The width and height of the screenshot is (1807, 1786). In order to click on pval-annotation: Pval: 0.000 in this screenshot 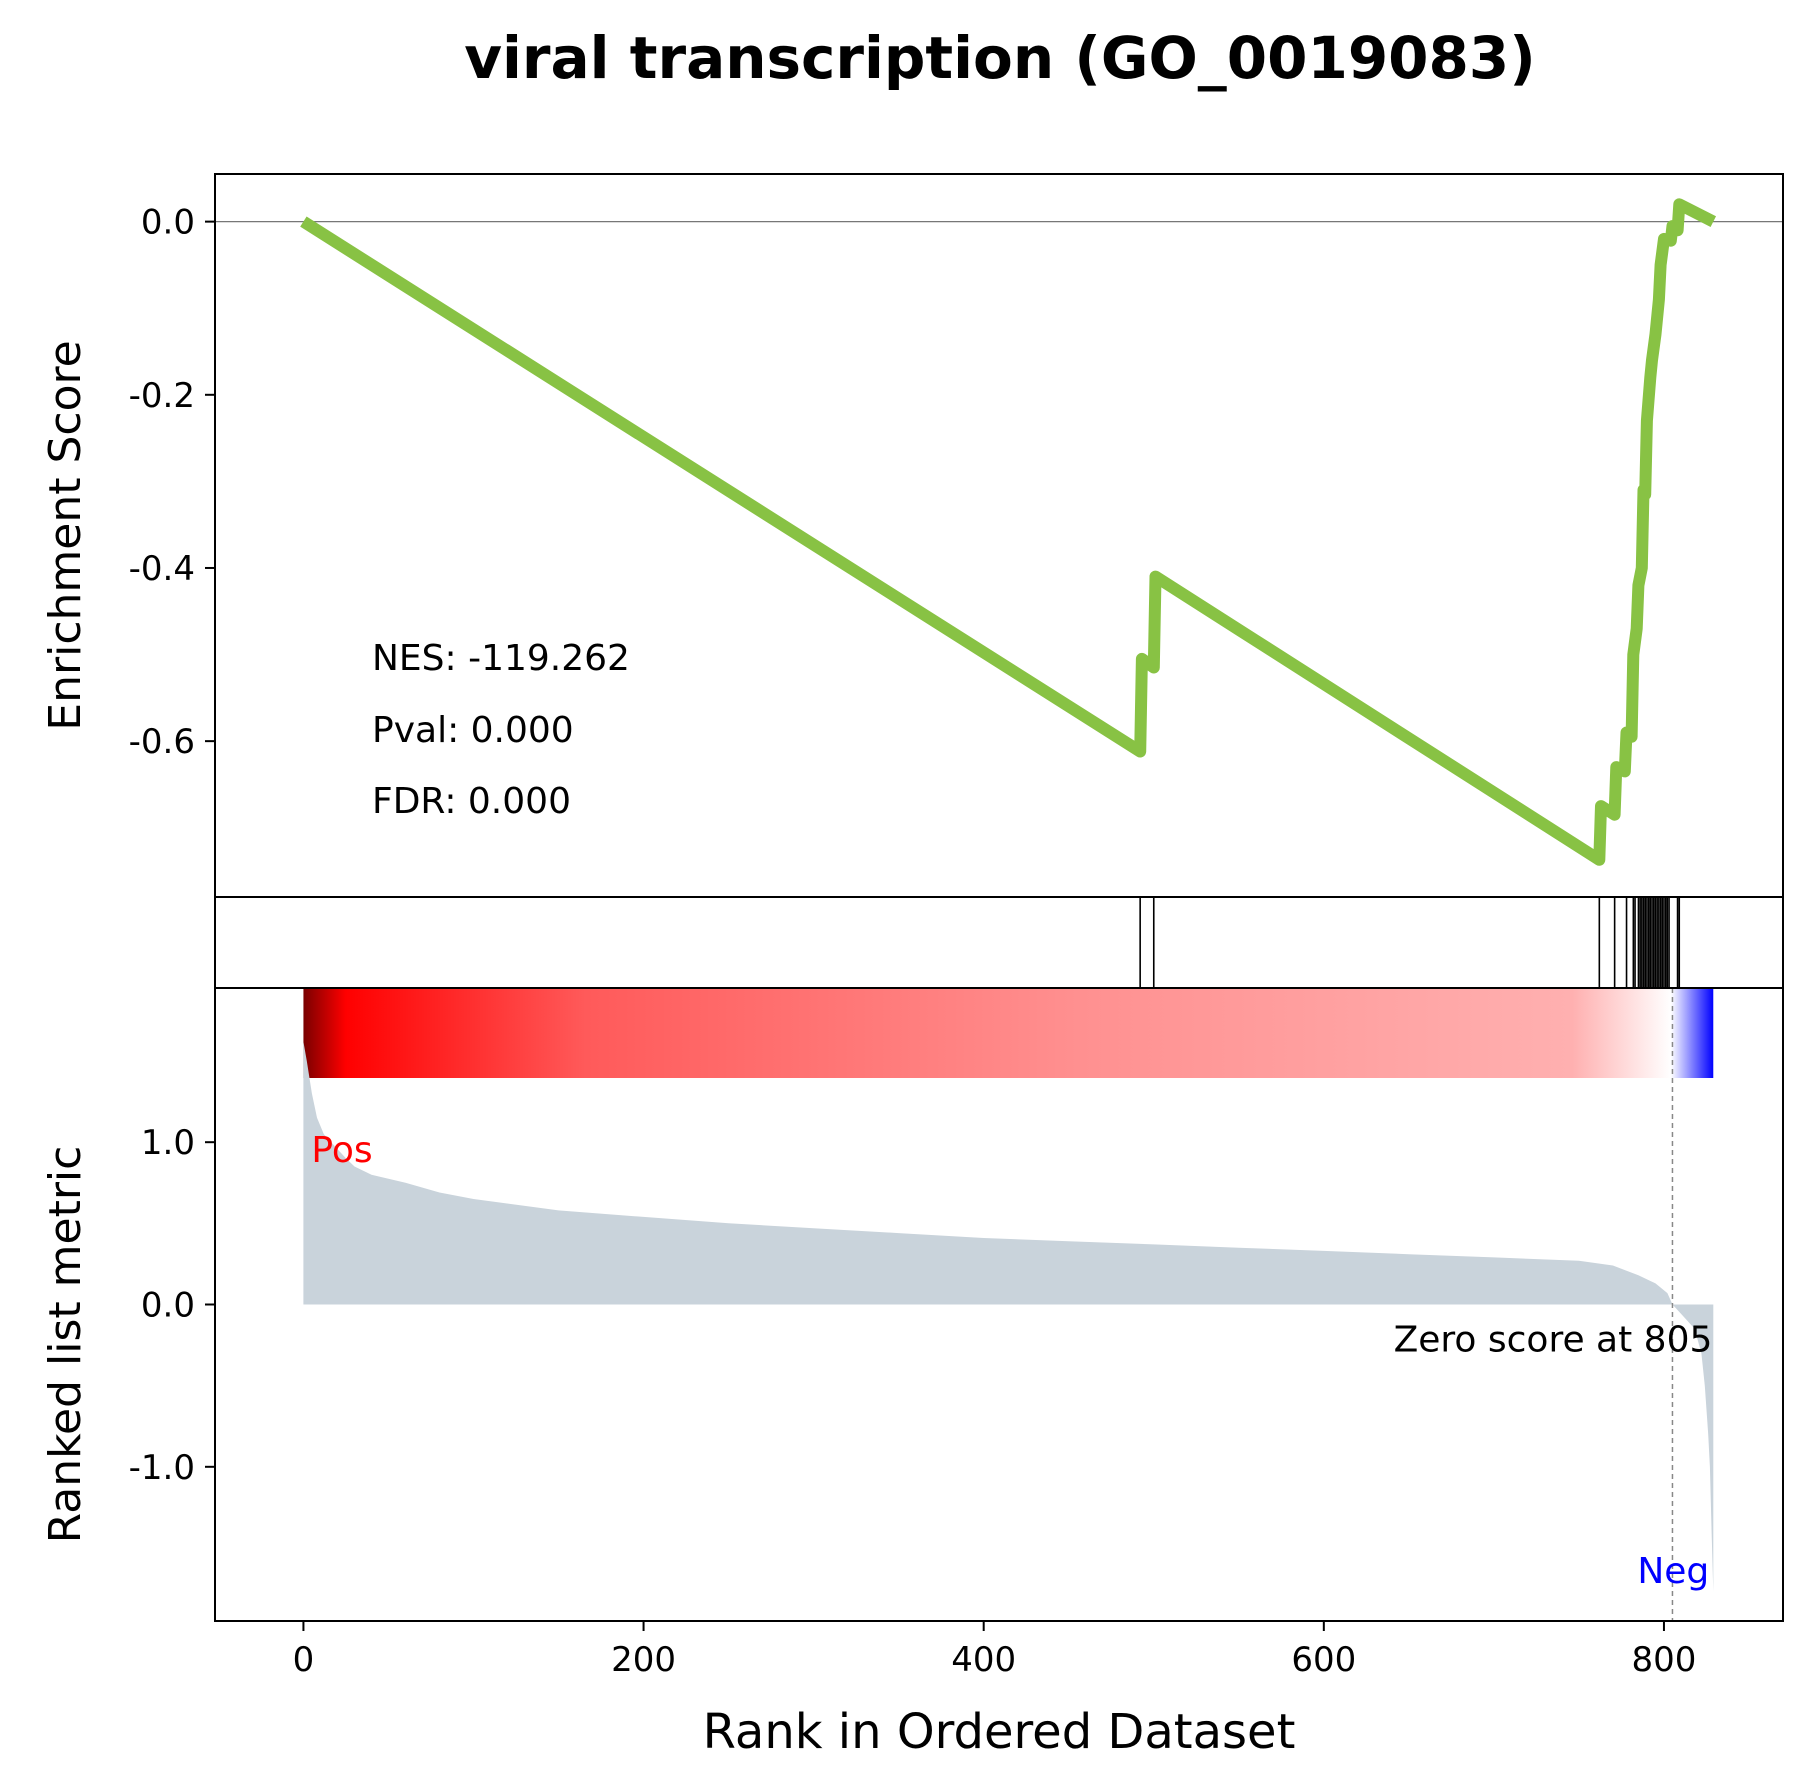, I will do `click(473, 730)`.